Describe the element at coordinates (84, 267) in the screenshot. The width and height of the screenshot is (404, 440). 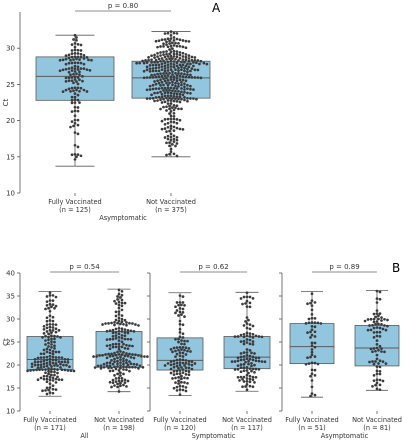
I see `panel-b-sub0-p-value-label: p = 0.54` at that location.